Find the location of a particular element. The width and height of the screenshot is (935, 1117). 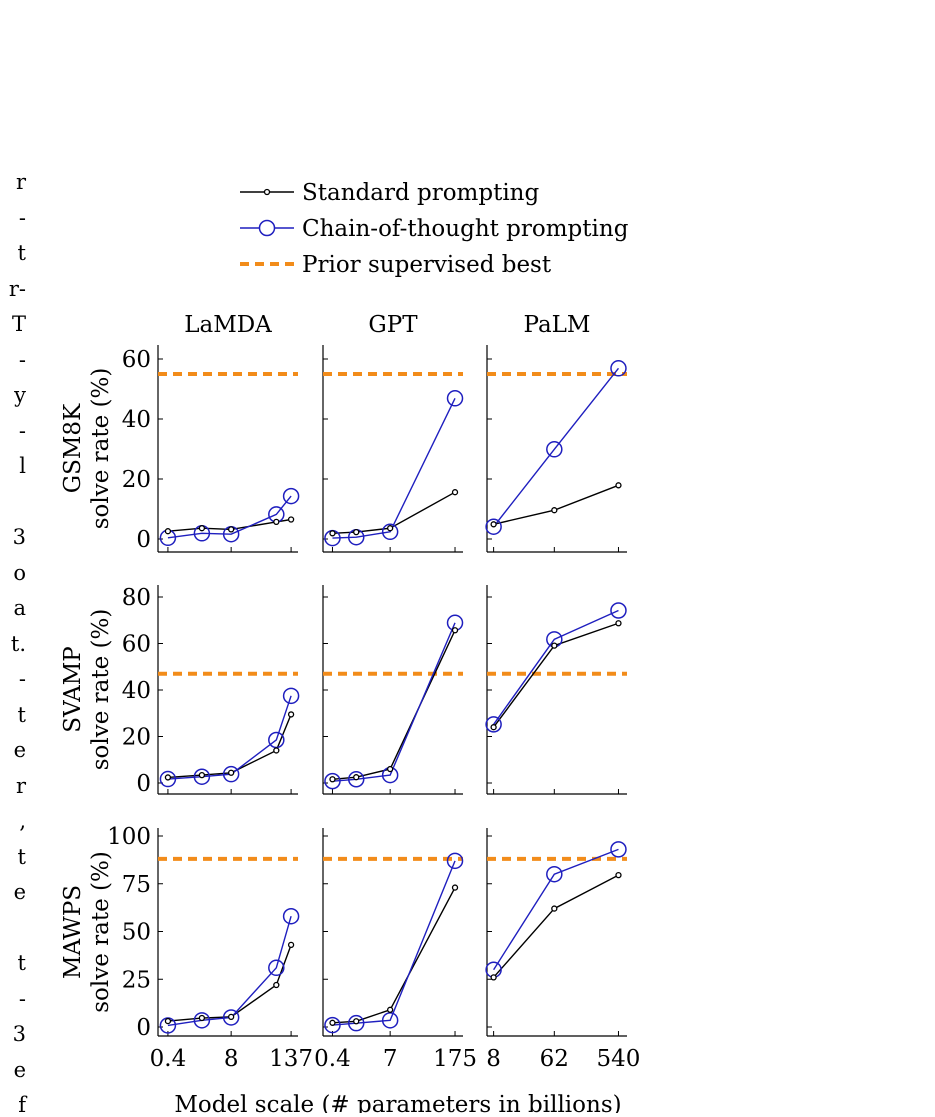

left-page-edge: r - t r- T - y - l 3 o a t. - t e r, t e t -3 e f is located at coordinates (20, 558).